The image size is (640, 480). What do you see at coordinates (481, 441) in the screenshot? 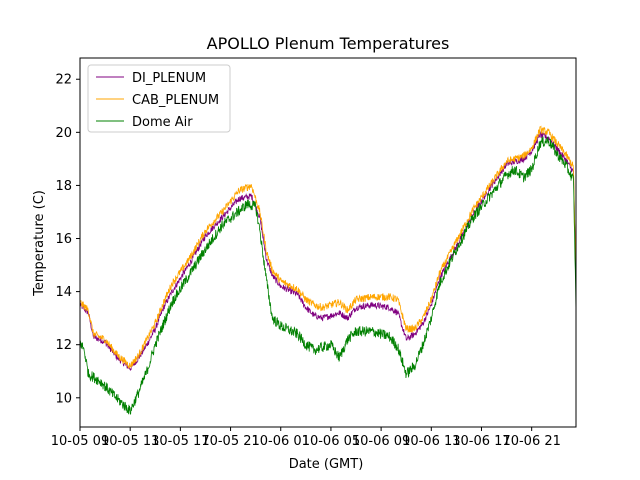
I see `x-tick-label: 10-06 17` at bounding box center [481, 441].